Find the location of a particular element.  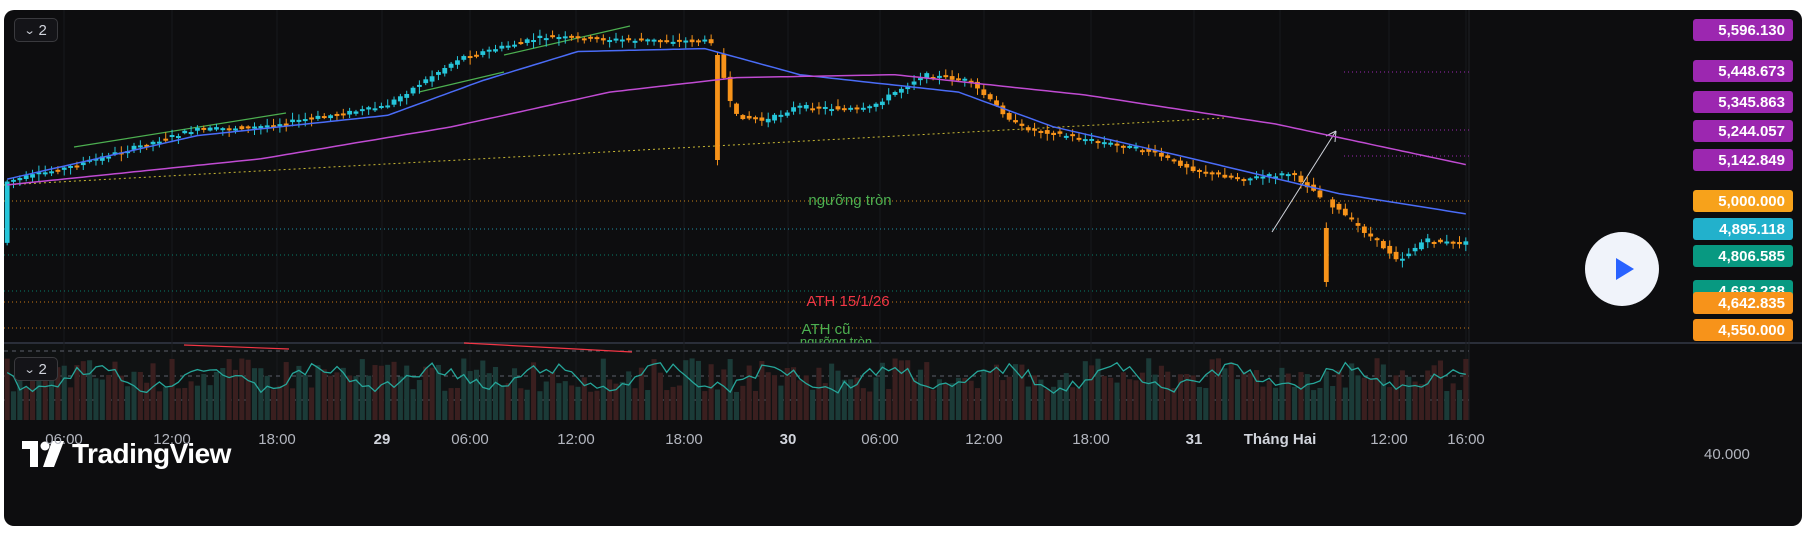

osc-pane-collapse-button: ⌄ 2 is located at coordinates (36, 369).